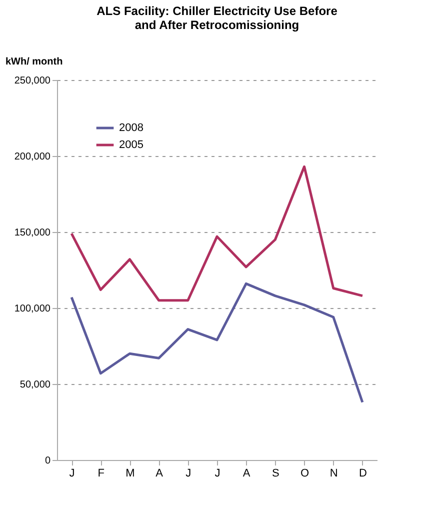 The image size is (425, 523). What do you see at coordinates (130, 474) in the screenshot?
I see `x-tick-label: M` at bounding box center [130, 474].